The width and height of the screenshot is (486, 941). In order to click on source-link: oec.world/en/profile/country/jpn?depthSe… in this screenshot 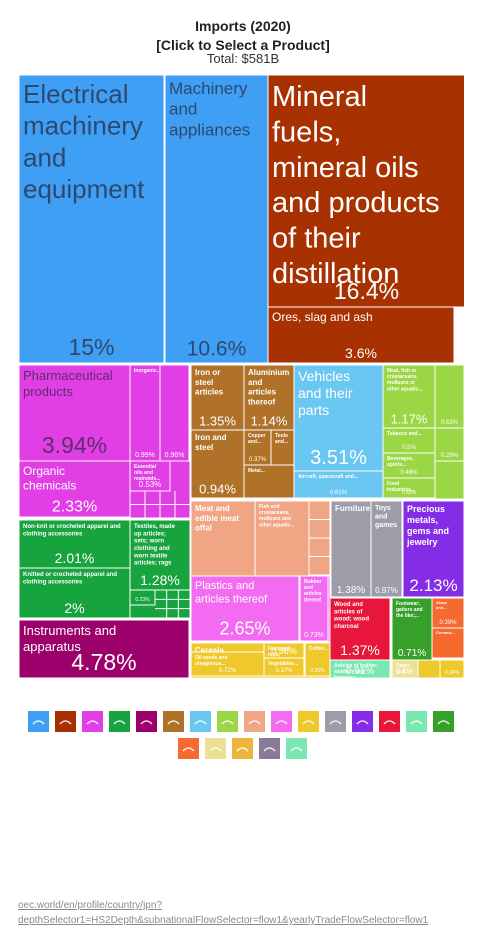, I will do `click(223, 913)`.